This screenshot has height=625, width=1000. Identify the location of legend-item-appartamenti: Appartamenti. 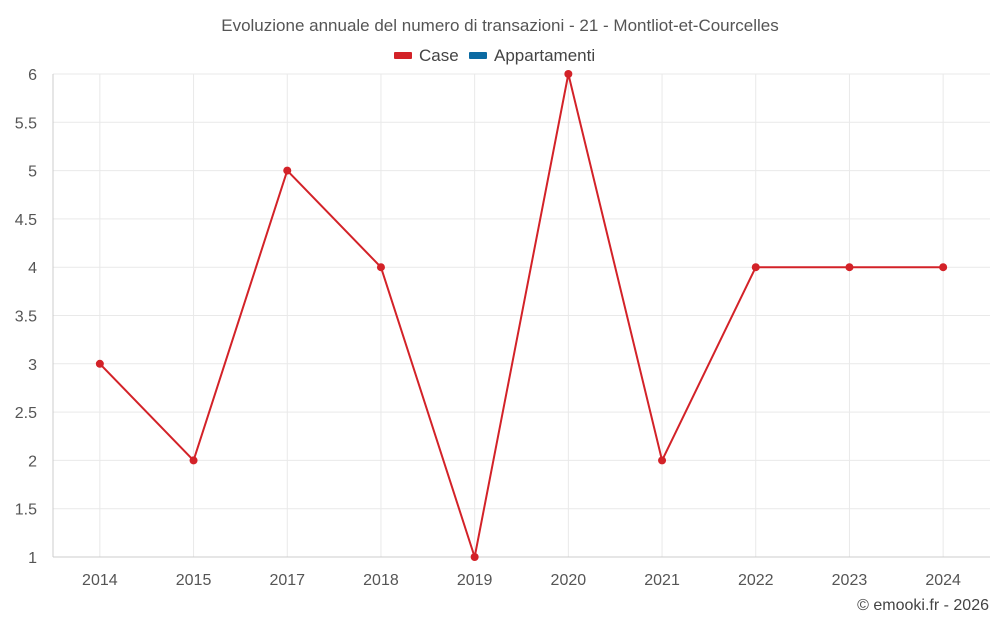
(532, 55).